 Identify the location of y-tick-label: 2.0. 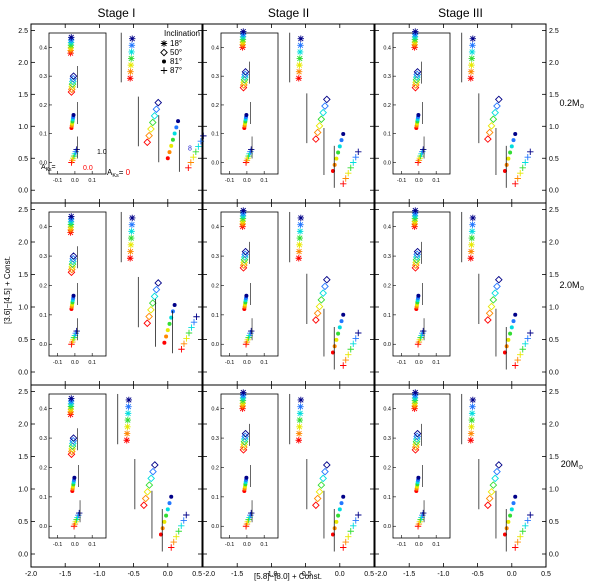
(23, 243).